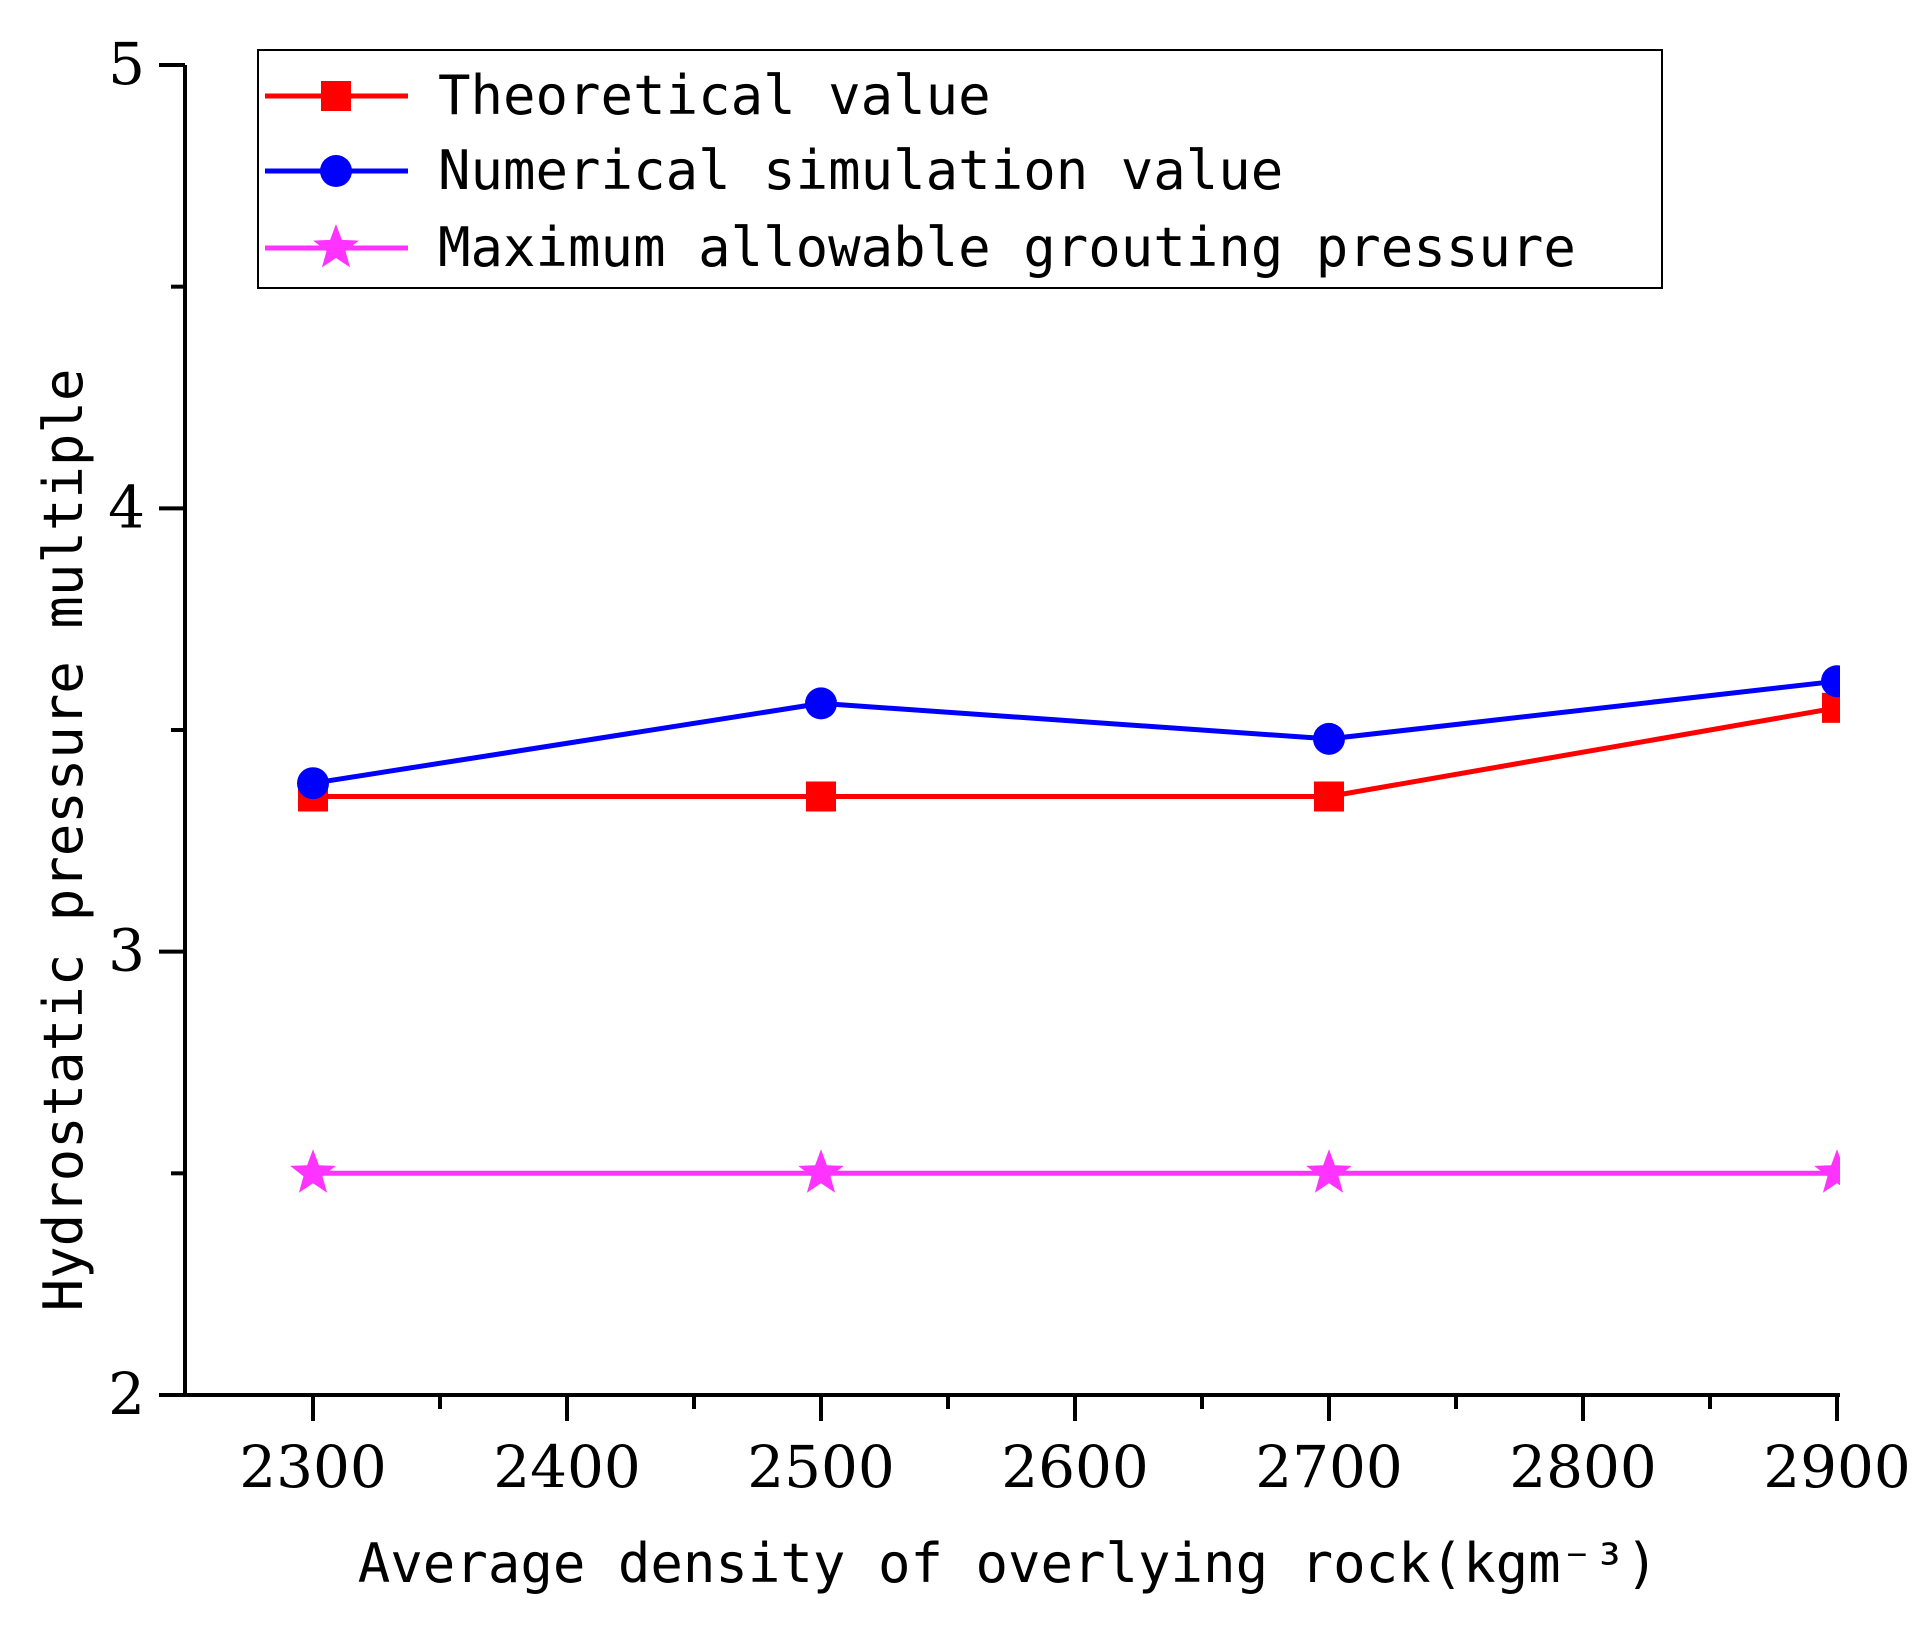  I want to click on y-tick-label: 4, so click(126, 507).